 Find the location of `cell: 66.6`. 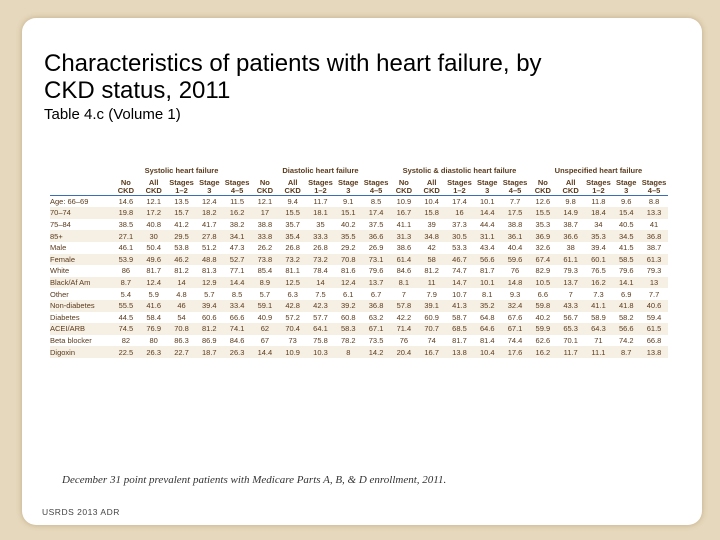

cell: 66.6 is located at coordinates (237, 317).